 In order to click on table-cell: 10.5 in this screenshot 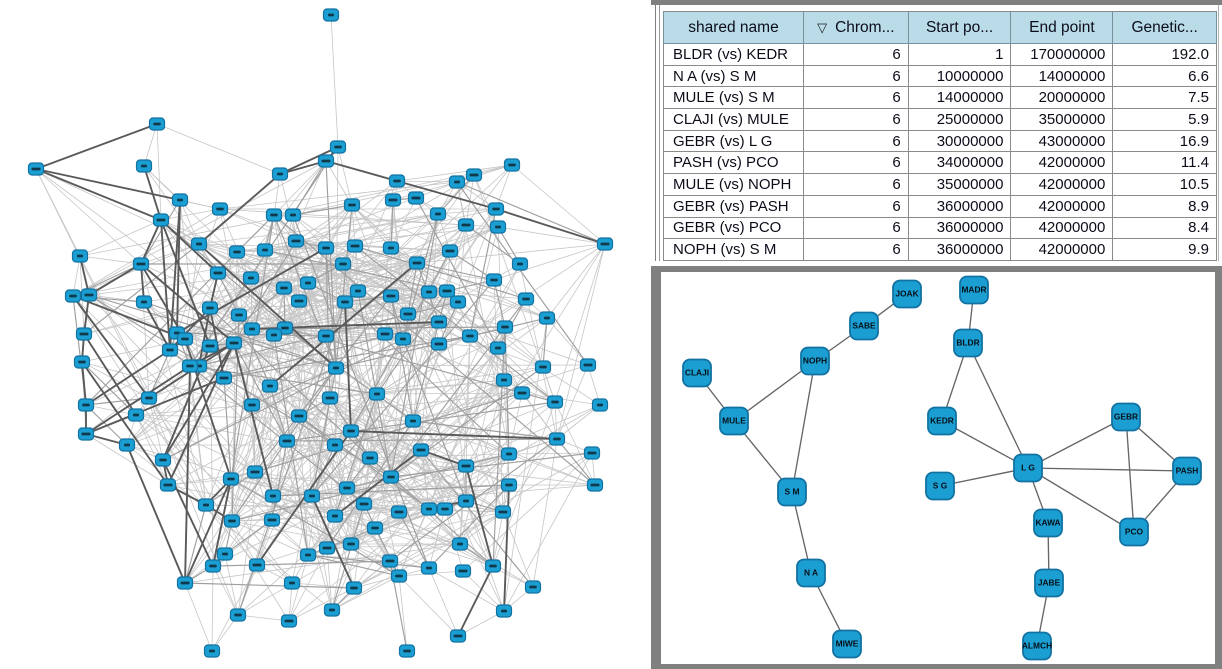, I will do `click(1164, 184)`.